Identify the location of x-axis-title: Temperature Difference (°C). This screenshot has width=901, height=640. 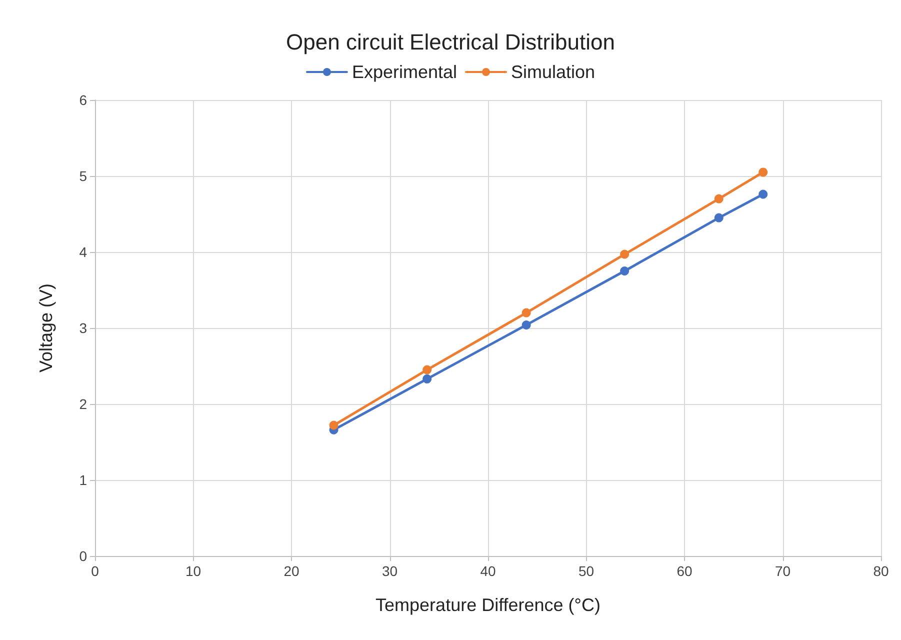
(488, 605).